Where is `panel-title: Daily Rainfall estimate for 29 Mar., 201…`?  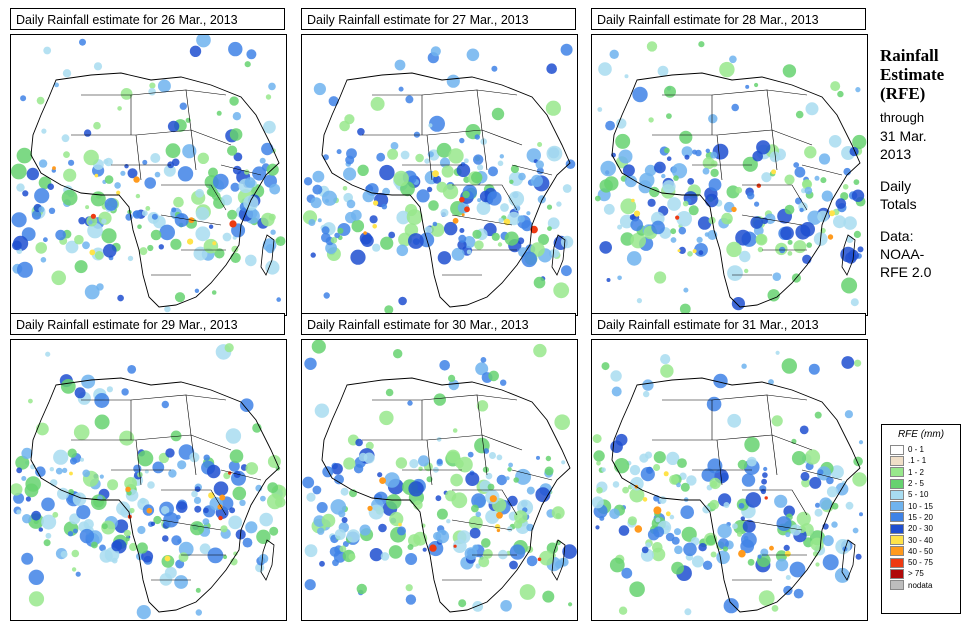 panel-title: Daily Rainfall estimate for 29 Mar., 201… is located at coordinates (147, 324).